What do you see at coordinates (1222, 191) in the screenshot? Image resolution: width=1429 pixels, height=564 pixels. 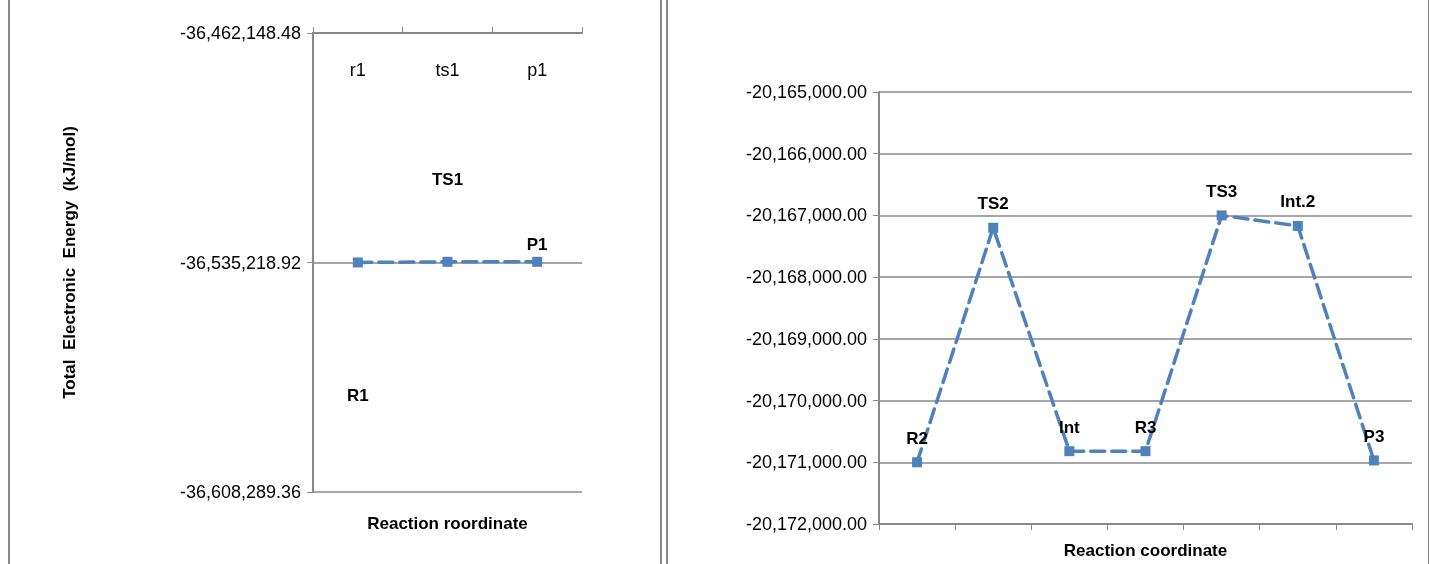 I see `annotation: TS3` at bounding box center [1222, 191].